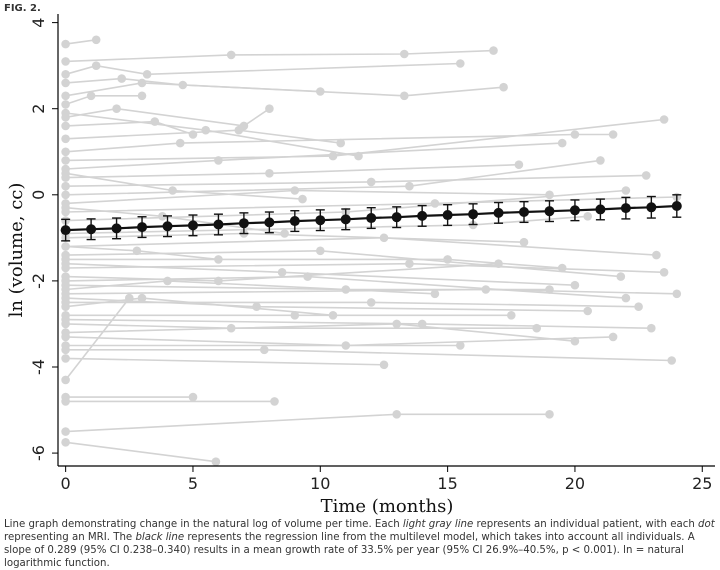 This screenshot has width=720, height=570. What do you see at coordinates (38, 453) in the screenshot?
I see `y-tick-label: -6` at bounding box center [38, 453].